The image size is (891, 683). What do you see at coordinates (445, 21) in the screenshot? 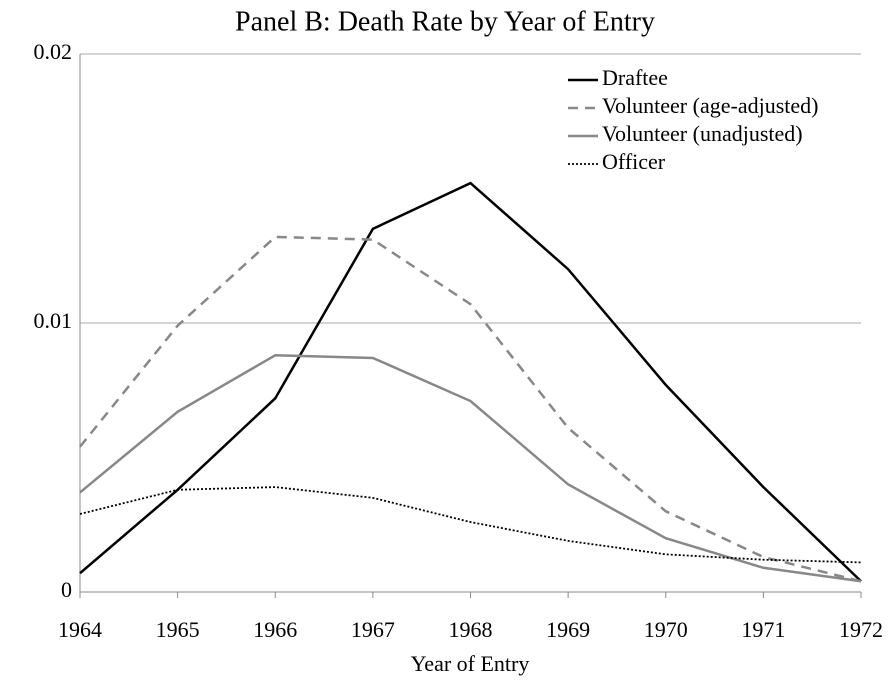
I see `chart-title: Panel B: Death Rate by Year of Entry` at bounding box center [445, 21].